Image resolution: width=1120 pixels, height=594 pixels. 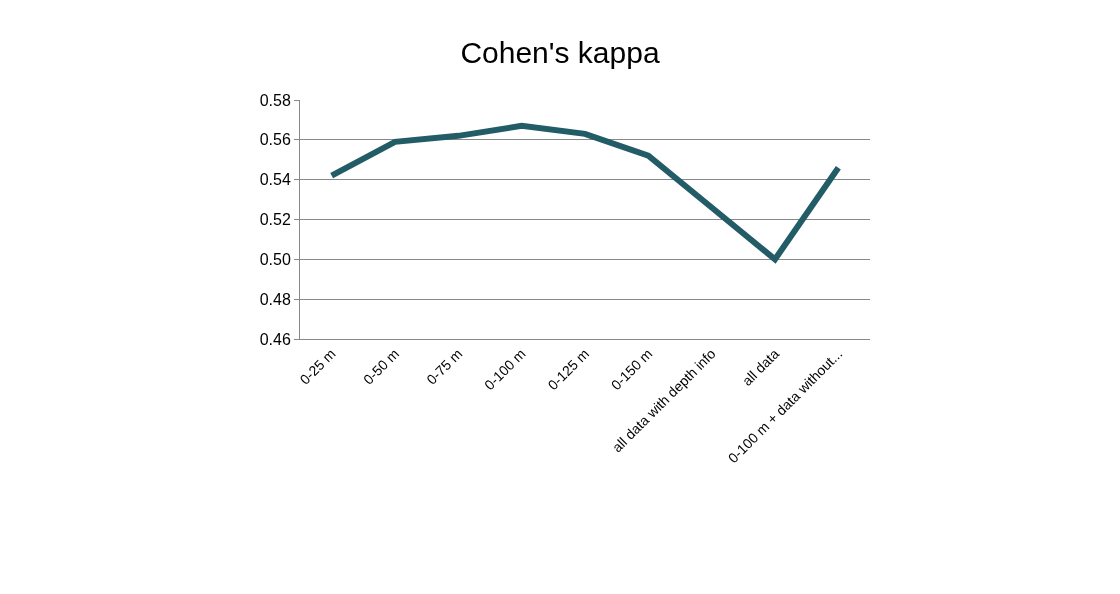 What do you see at coordinates (275, 220) in the screenshot?
I see `y-tick-label: 0.52` at bounding box center [275, 220].